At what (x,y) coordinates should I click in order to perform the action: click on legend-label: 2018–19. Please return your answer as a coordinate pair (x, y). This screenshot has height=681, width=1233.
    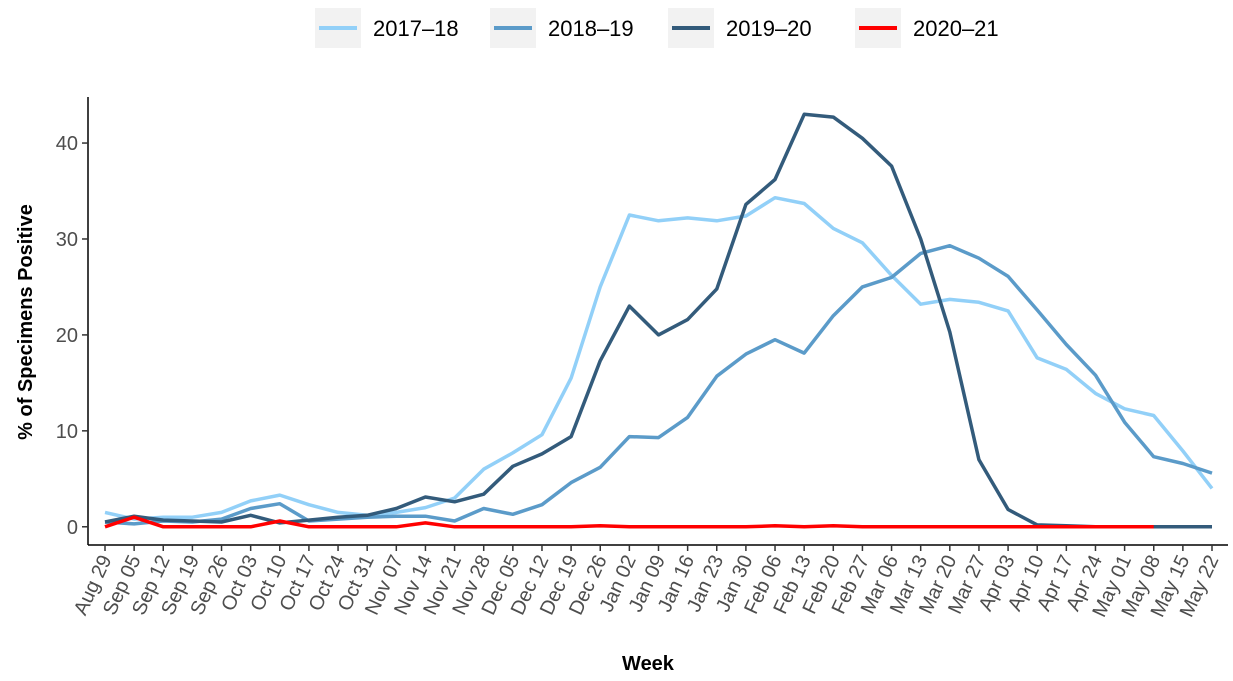
    Looking at the image, I should click on (591, 28).